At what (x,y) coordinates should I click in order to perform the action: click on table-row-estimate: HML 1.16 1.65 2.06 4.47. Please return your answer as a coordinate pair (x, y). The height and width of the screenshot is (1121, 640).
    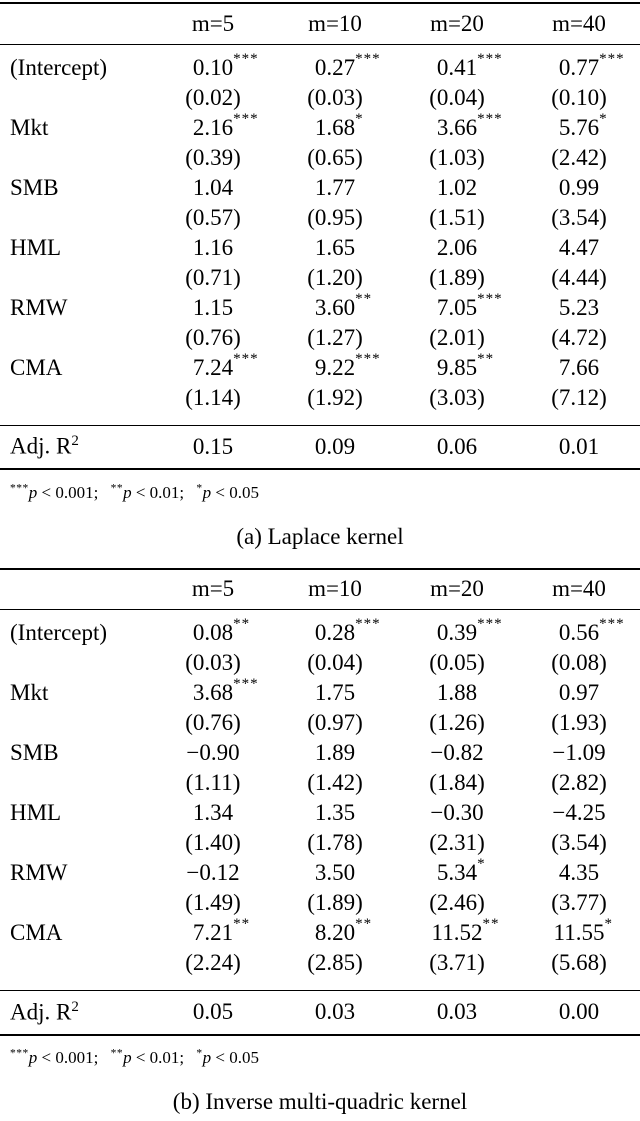
    Looking at the image, I should click on (320, 248).